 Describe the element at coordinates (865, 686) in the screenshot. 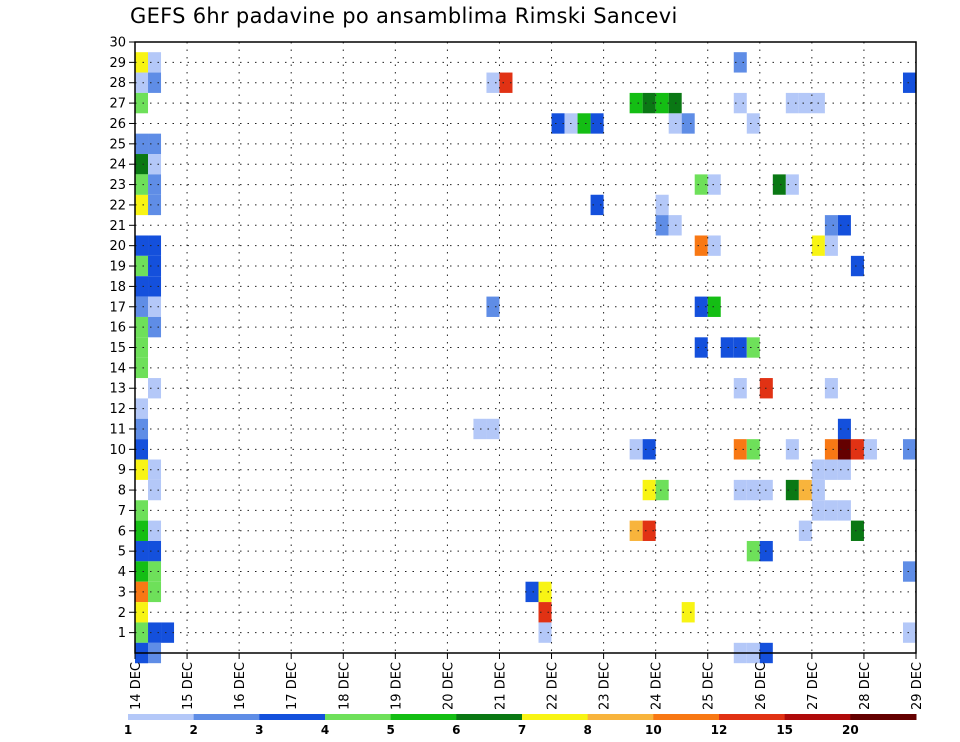

I see `x-tick-label: 28 DEC` at that location.